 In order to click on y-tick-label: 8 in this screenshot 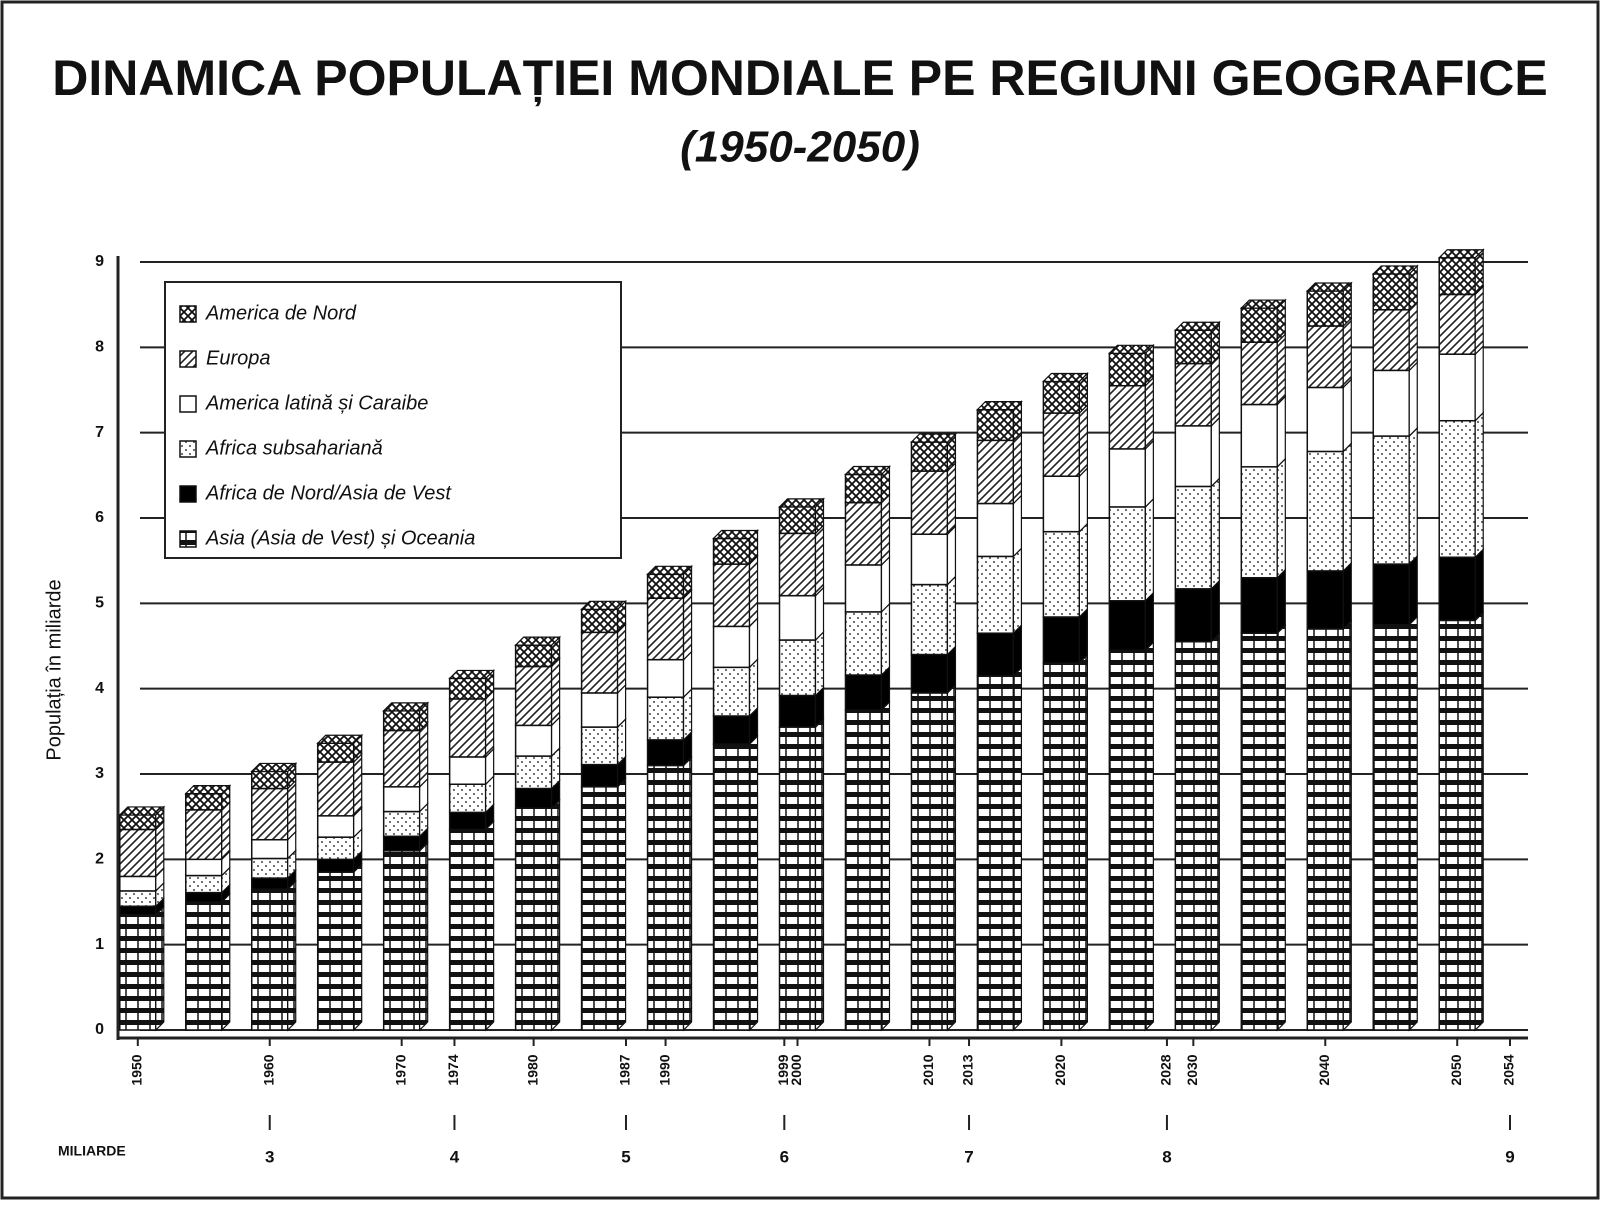, I will do `click(99, 347)`.